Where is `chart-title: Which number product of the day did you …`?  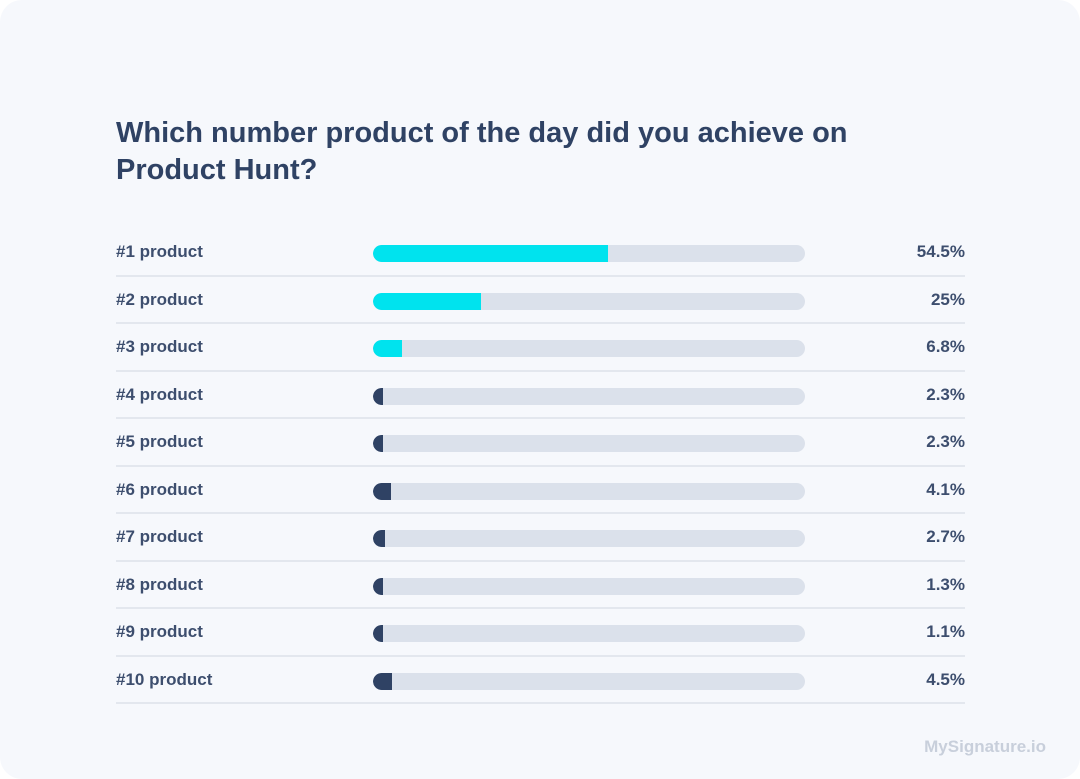 chart-title: Which number product of the day did you … is located at coordinates (482, 151).